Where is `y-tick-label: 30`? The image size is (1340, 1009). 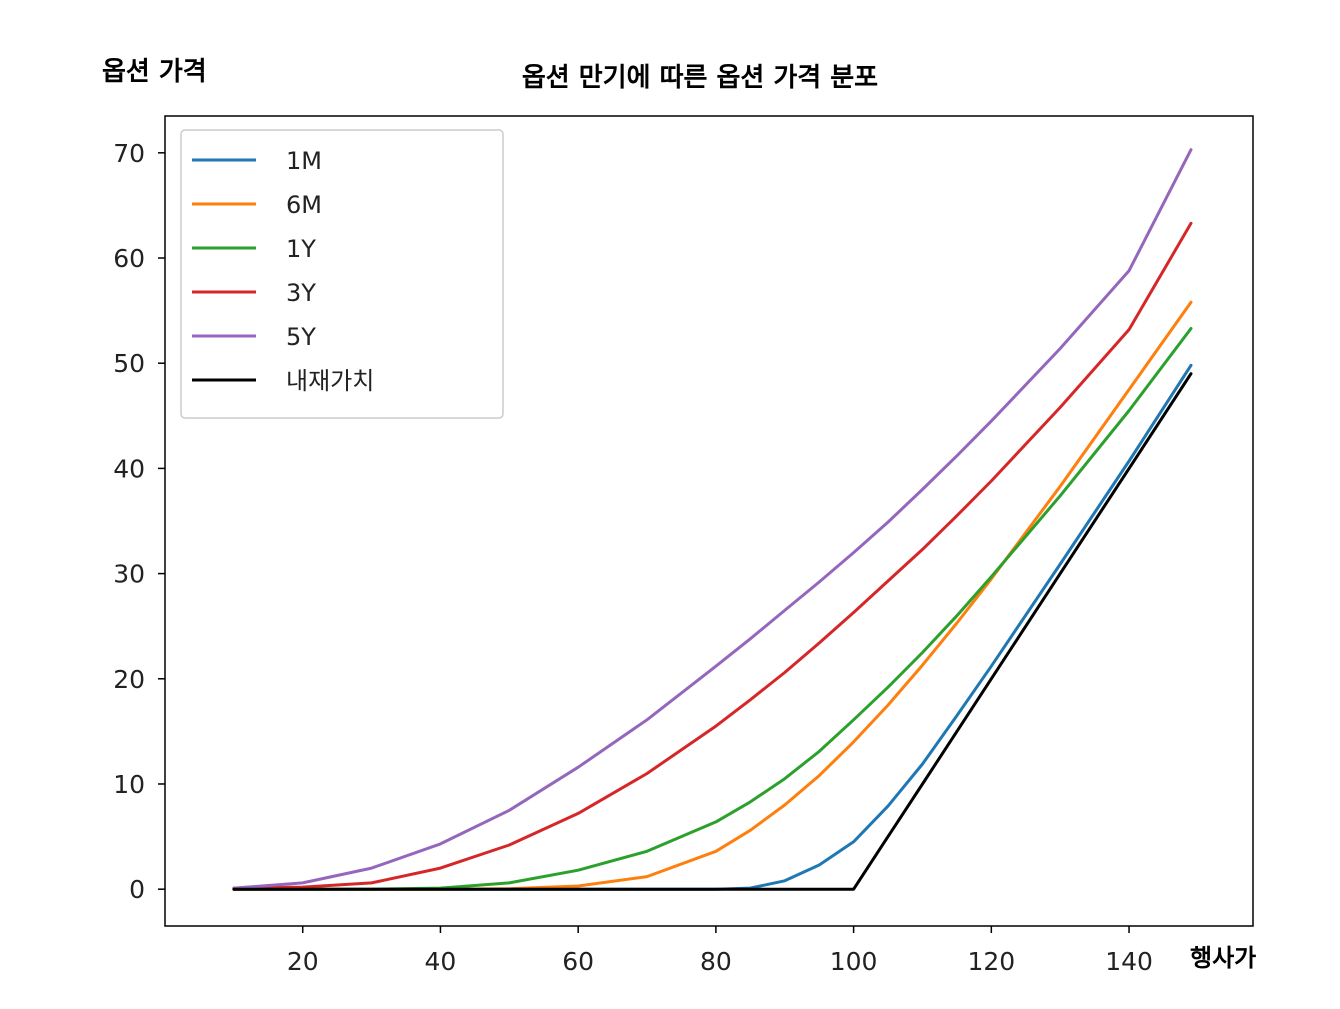 y-tick-label: 30 is located at coordinates (129, 574).